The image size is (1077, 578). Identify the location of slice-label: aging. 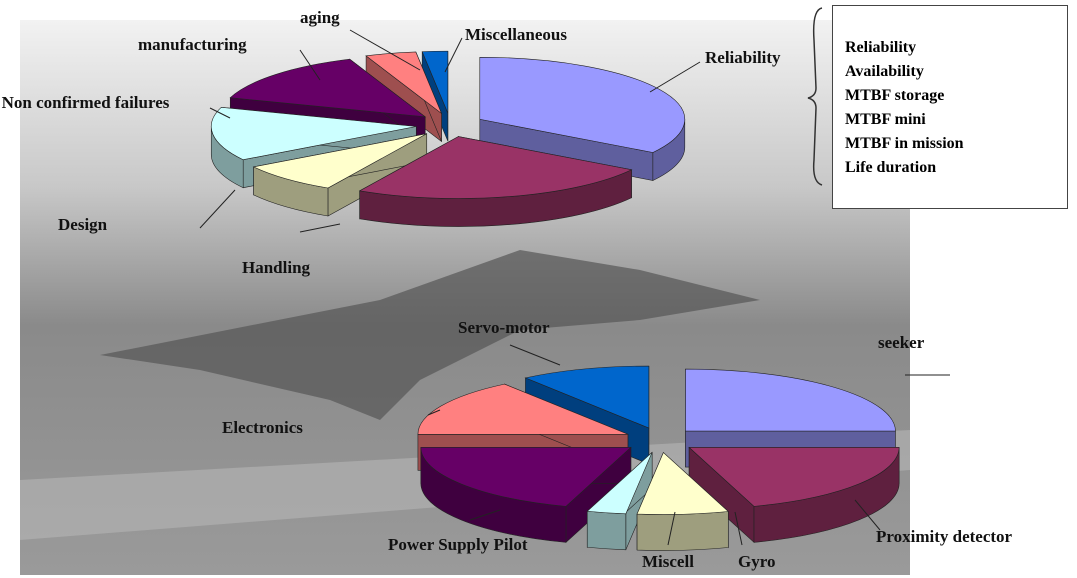
(320, 17).